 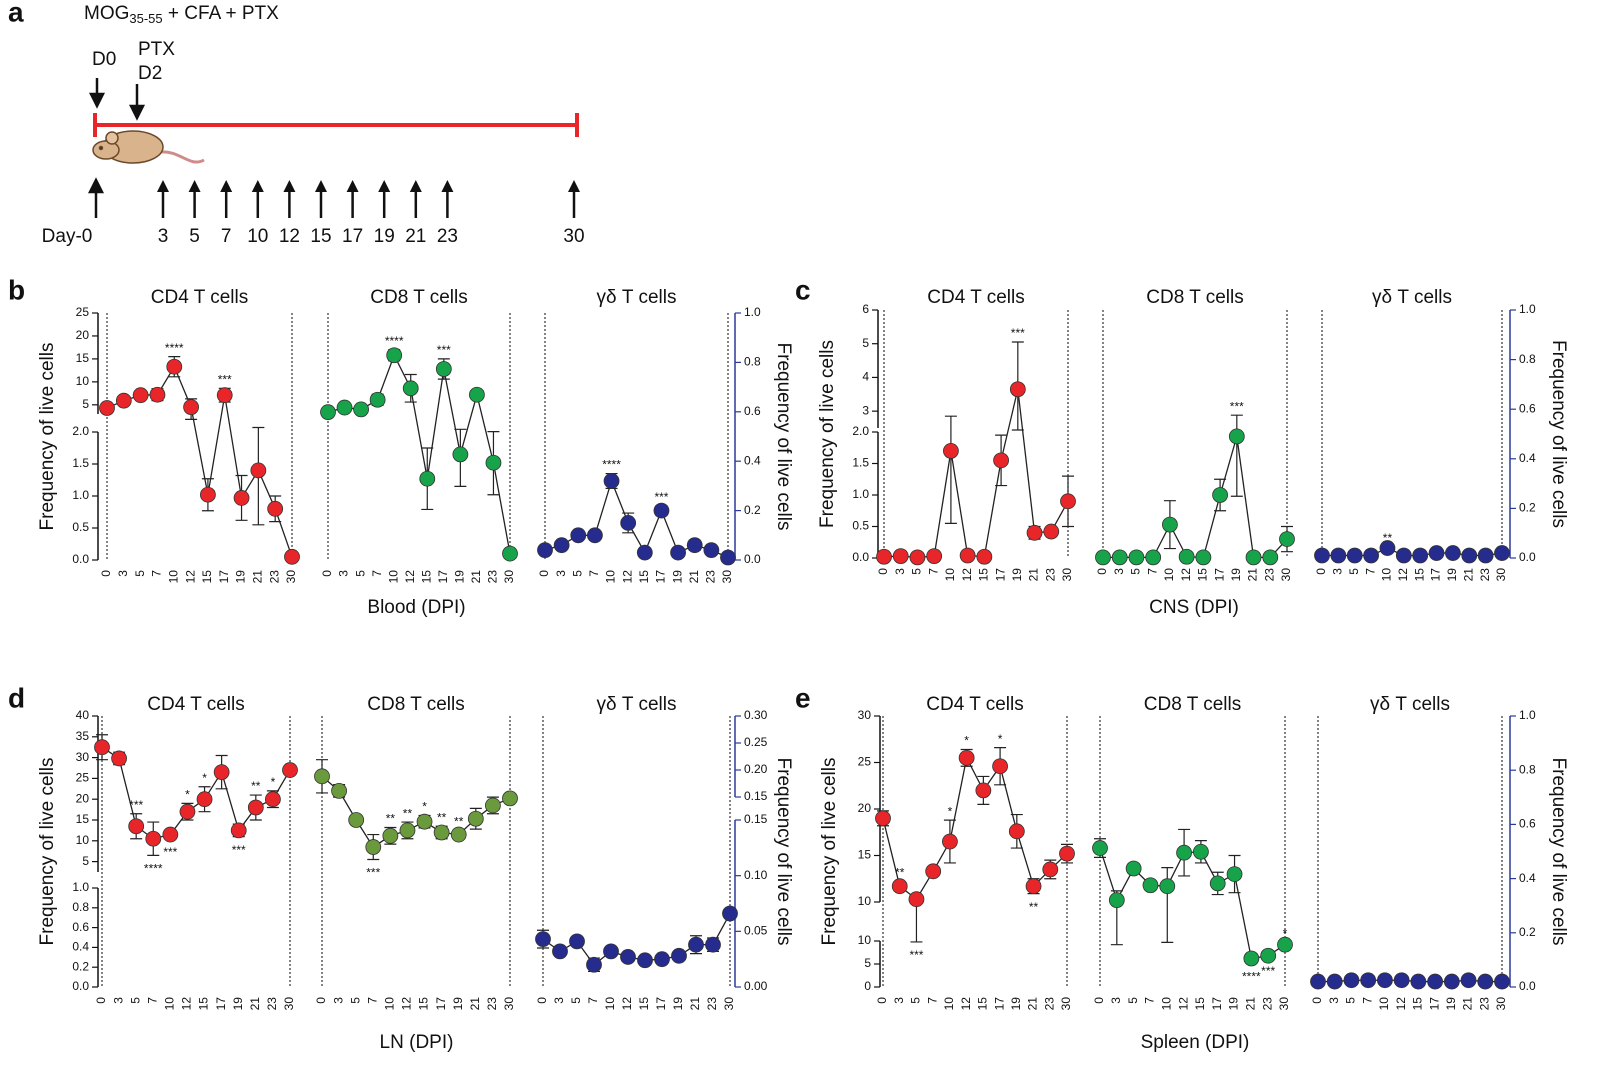 What do you see at coordinates (112, 138) in the screenshot?
I see `mouse-ear` at bounding box center [112, 138].